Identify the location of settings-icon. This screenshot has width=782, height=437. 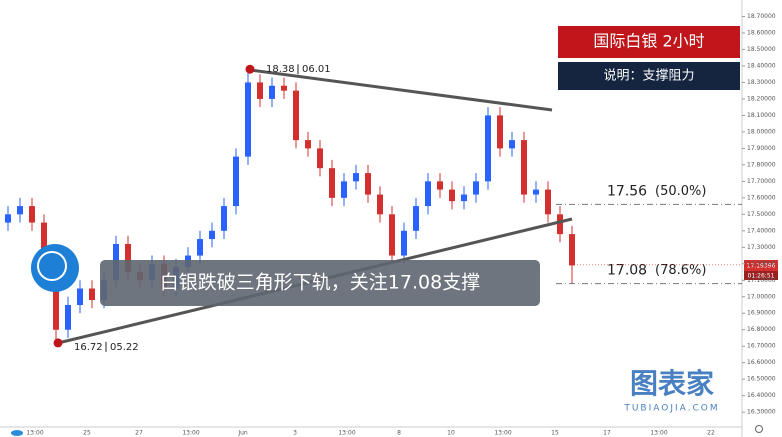
(759, 429).